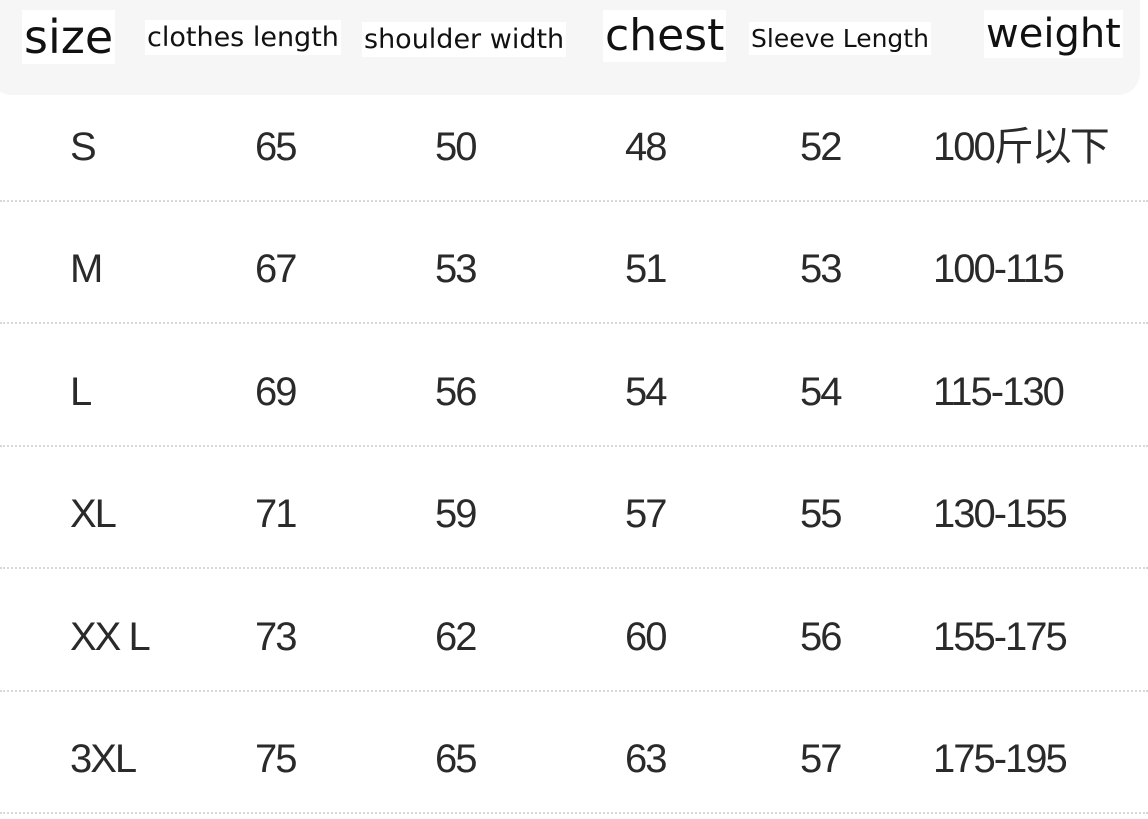 The width and height of the screenshot is (1148, 819). I want to click on size-cell: 3XL, so click(103, 759).